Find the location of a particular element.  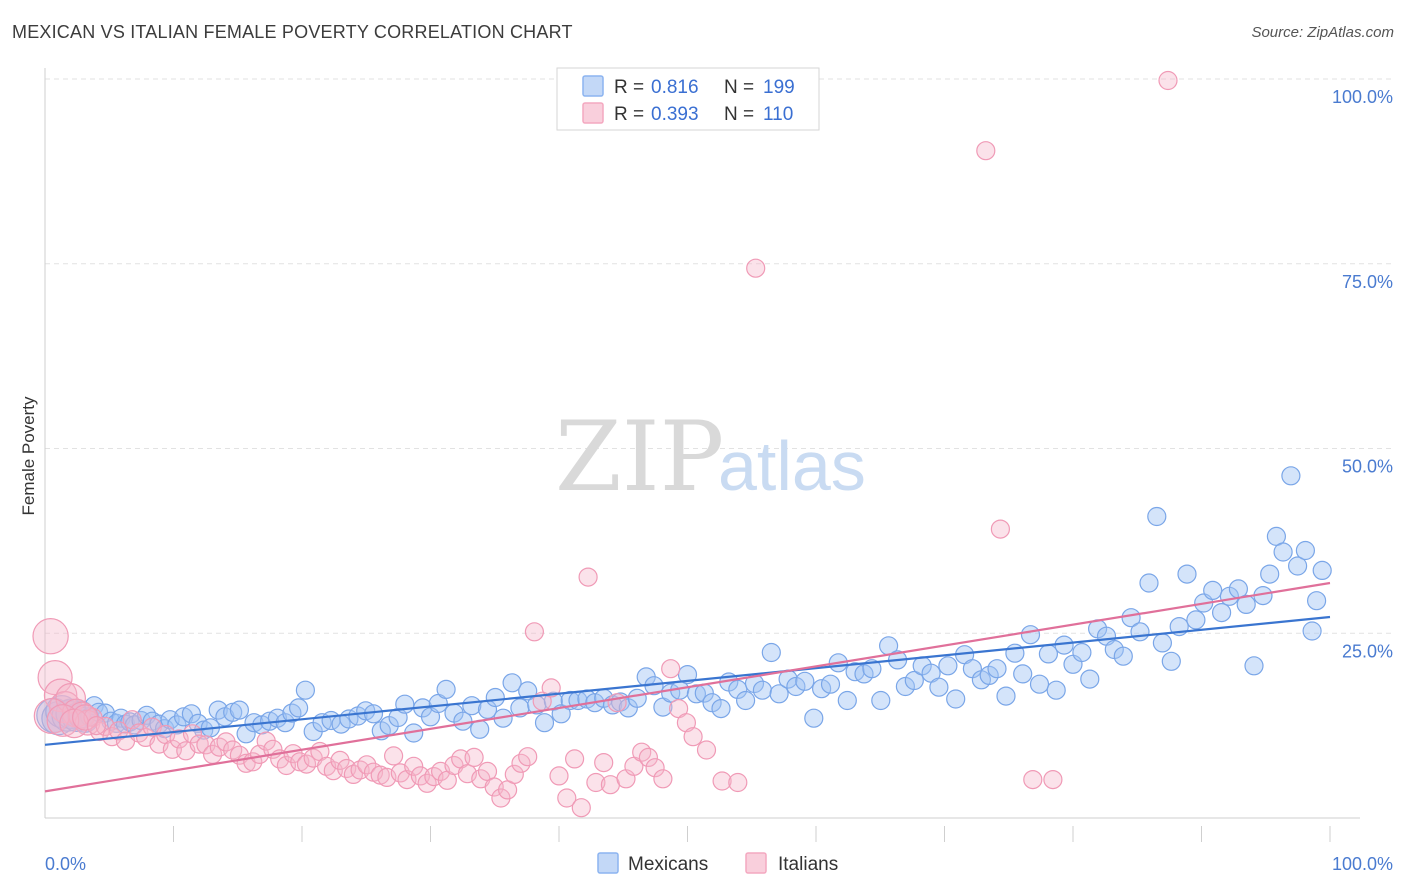

legend-r-label-2: R = is located at coordinates (629, 114).